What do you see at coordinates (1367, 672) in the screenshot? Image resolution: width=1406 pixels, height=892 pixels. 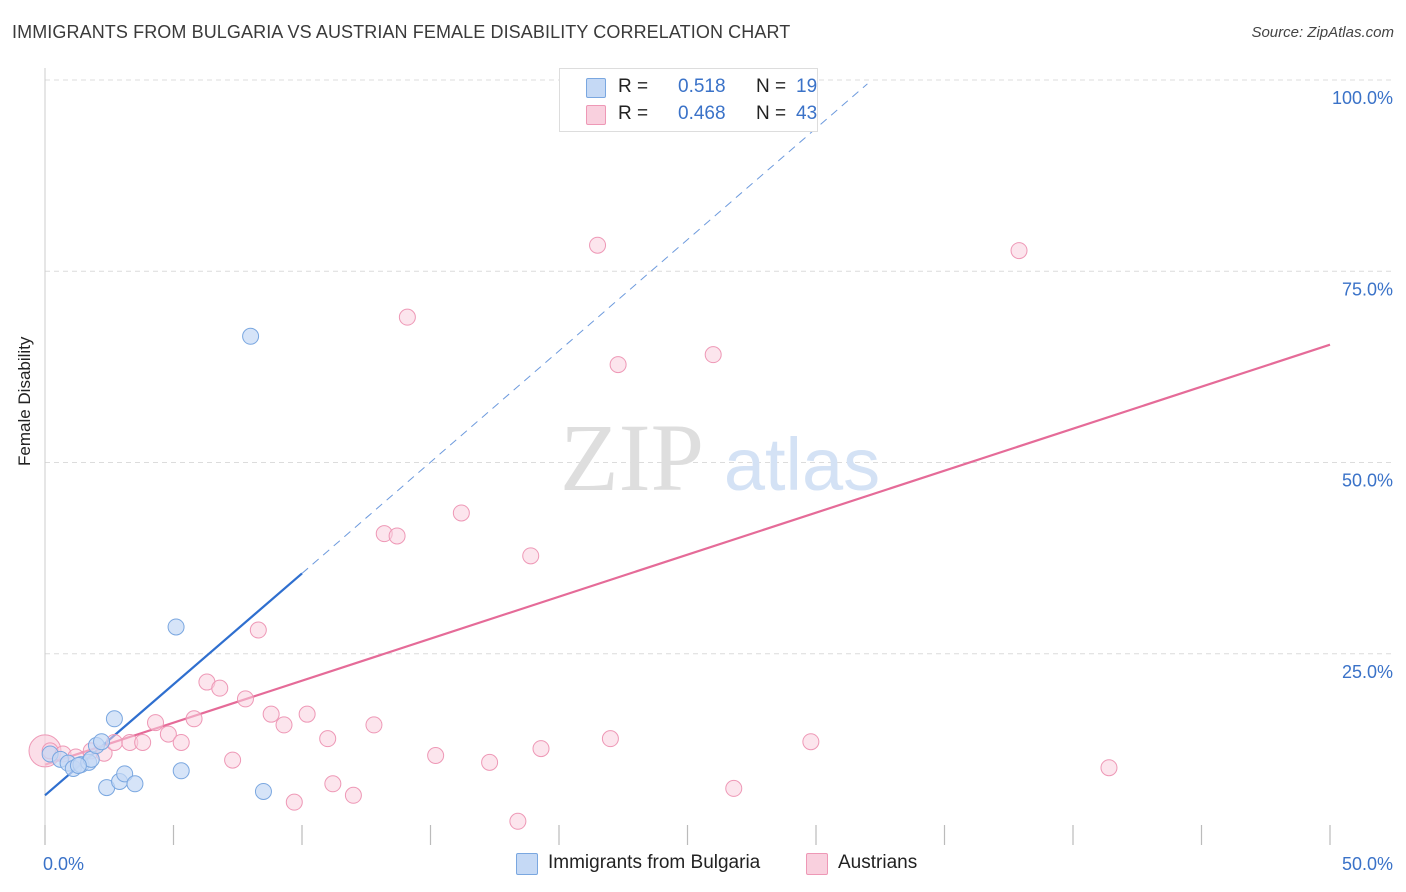 I see `y-tick-label: 25.0%` at bounding box center [1367, 672].